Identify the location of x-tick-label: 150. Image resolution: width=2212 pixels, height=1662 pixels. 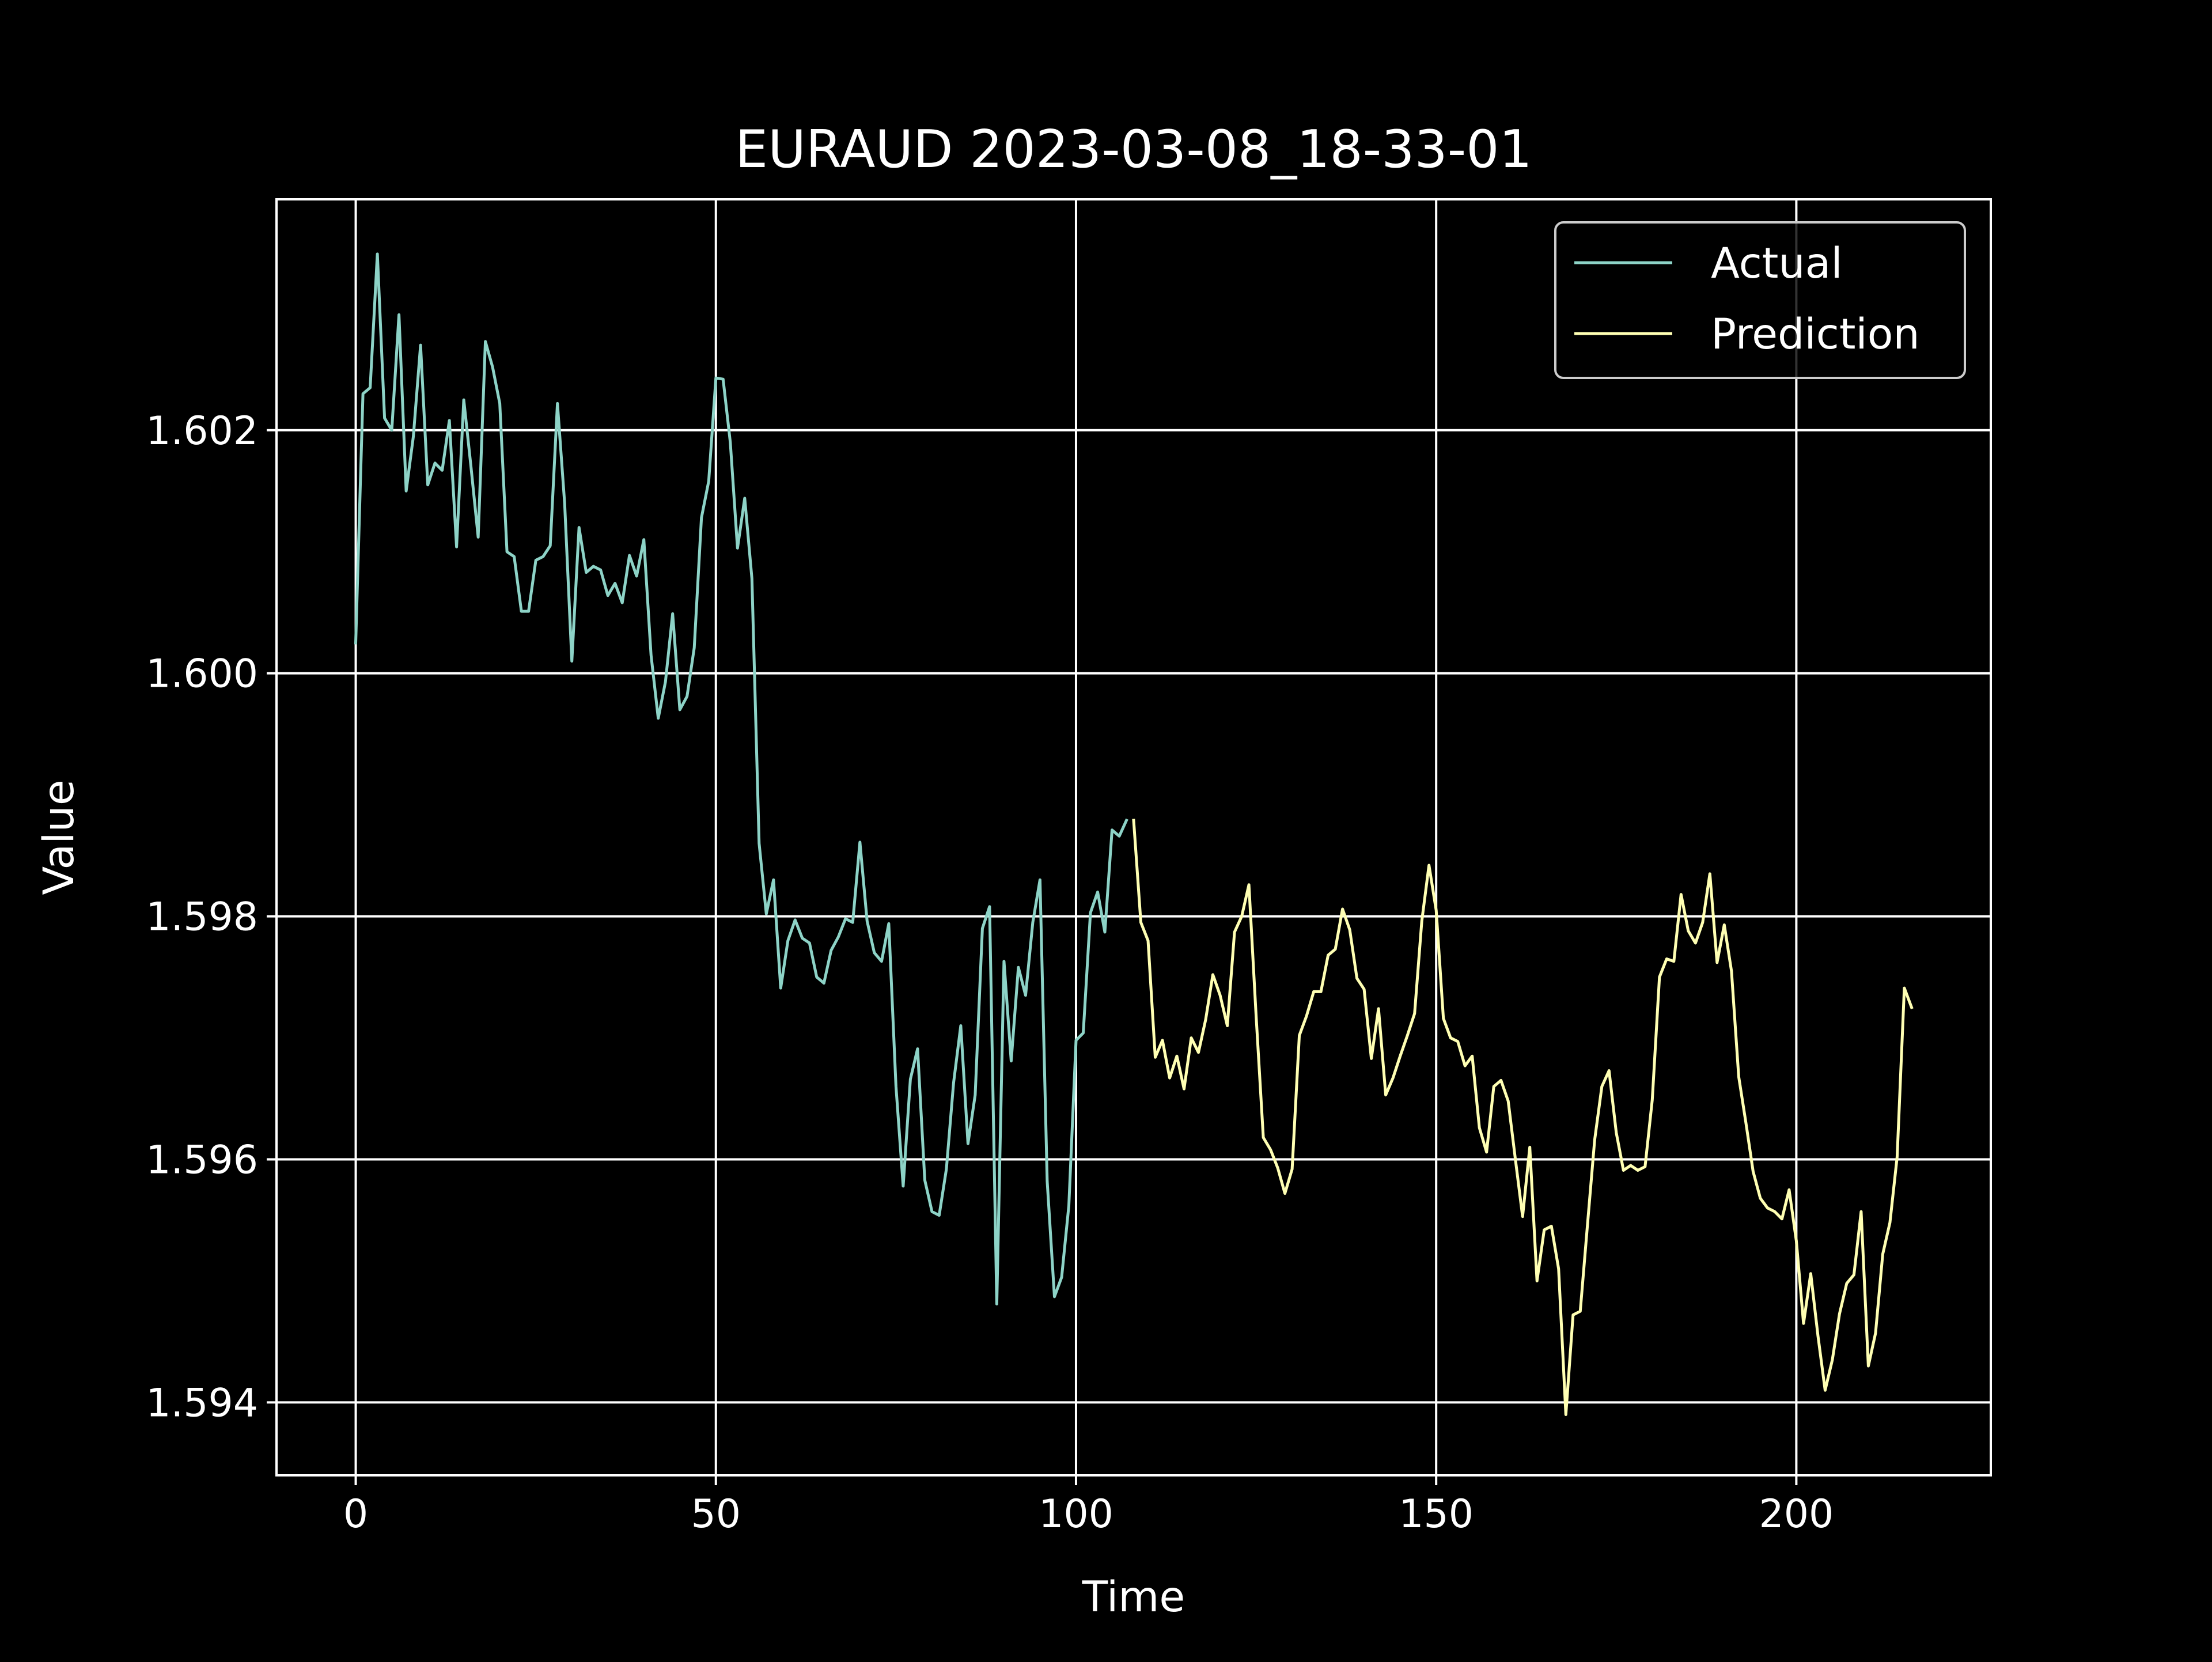
(1436, 1514).